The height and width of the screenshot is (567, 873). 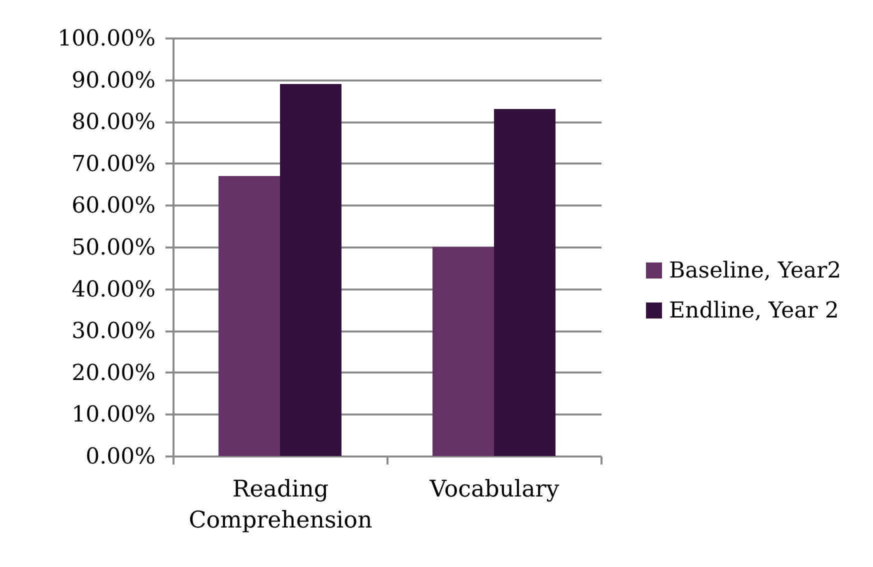 What do you see at coordinates (114, 164) in the screenshot?
I see `y-tick-label: 70.00%` at bounding box center [114, 164].